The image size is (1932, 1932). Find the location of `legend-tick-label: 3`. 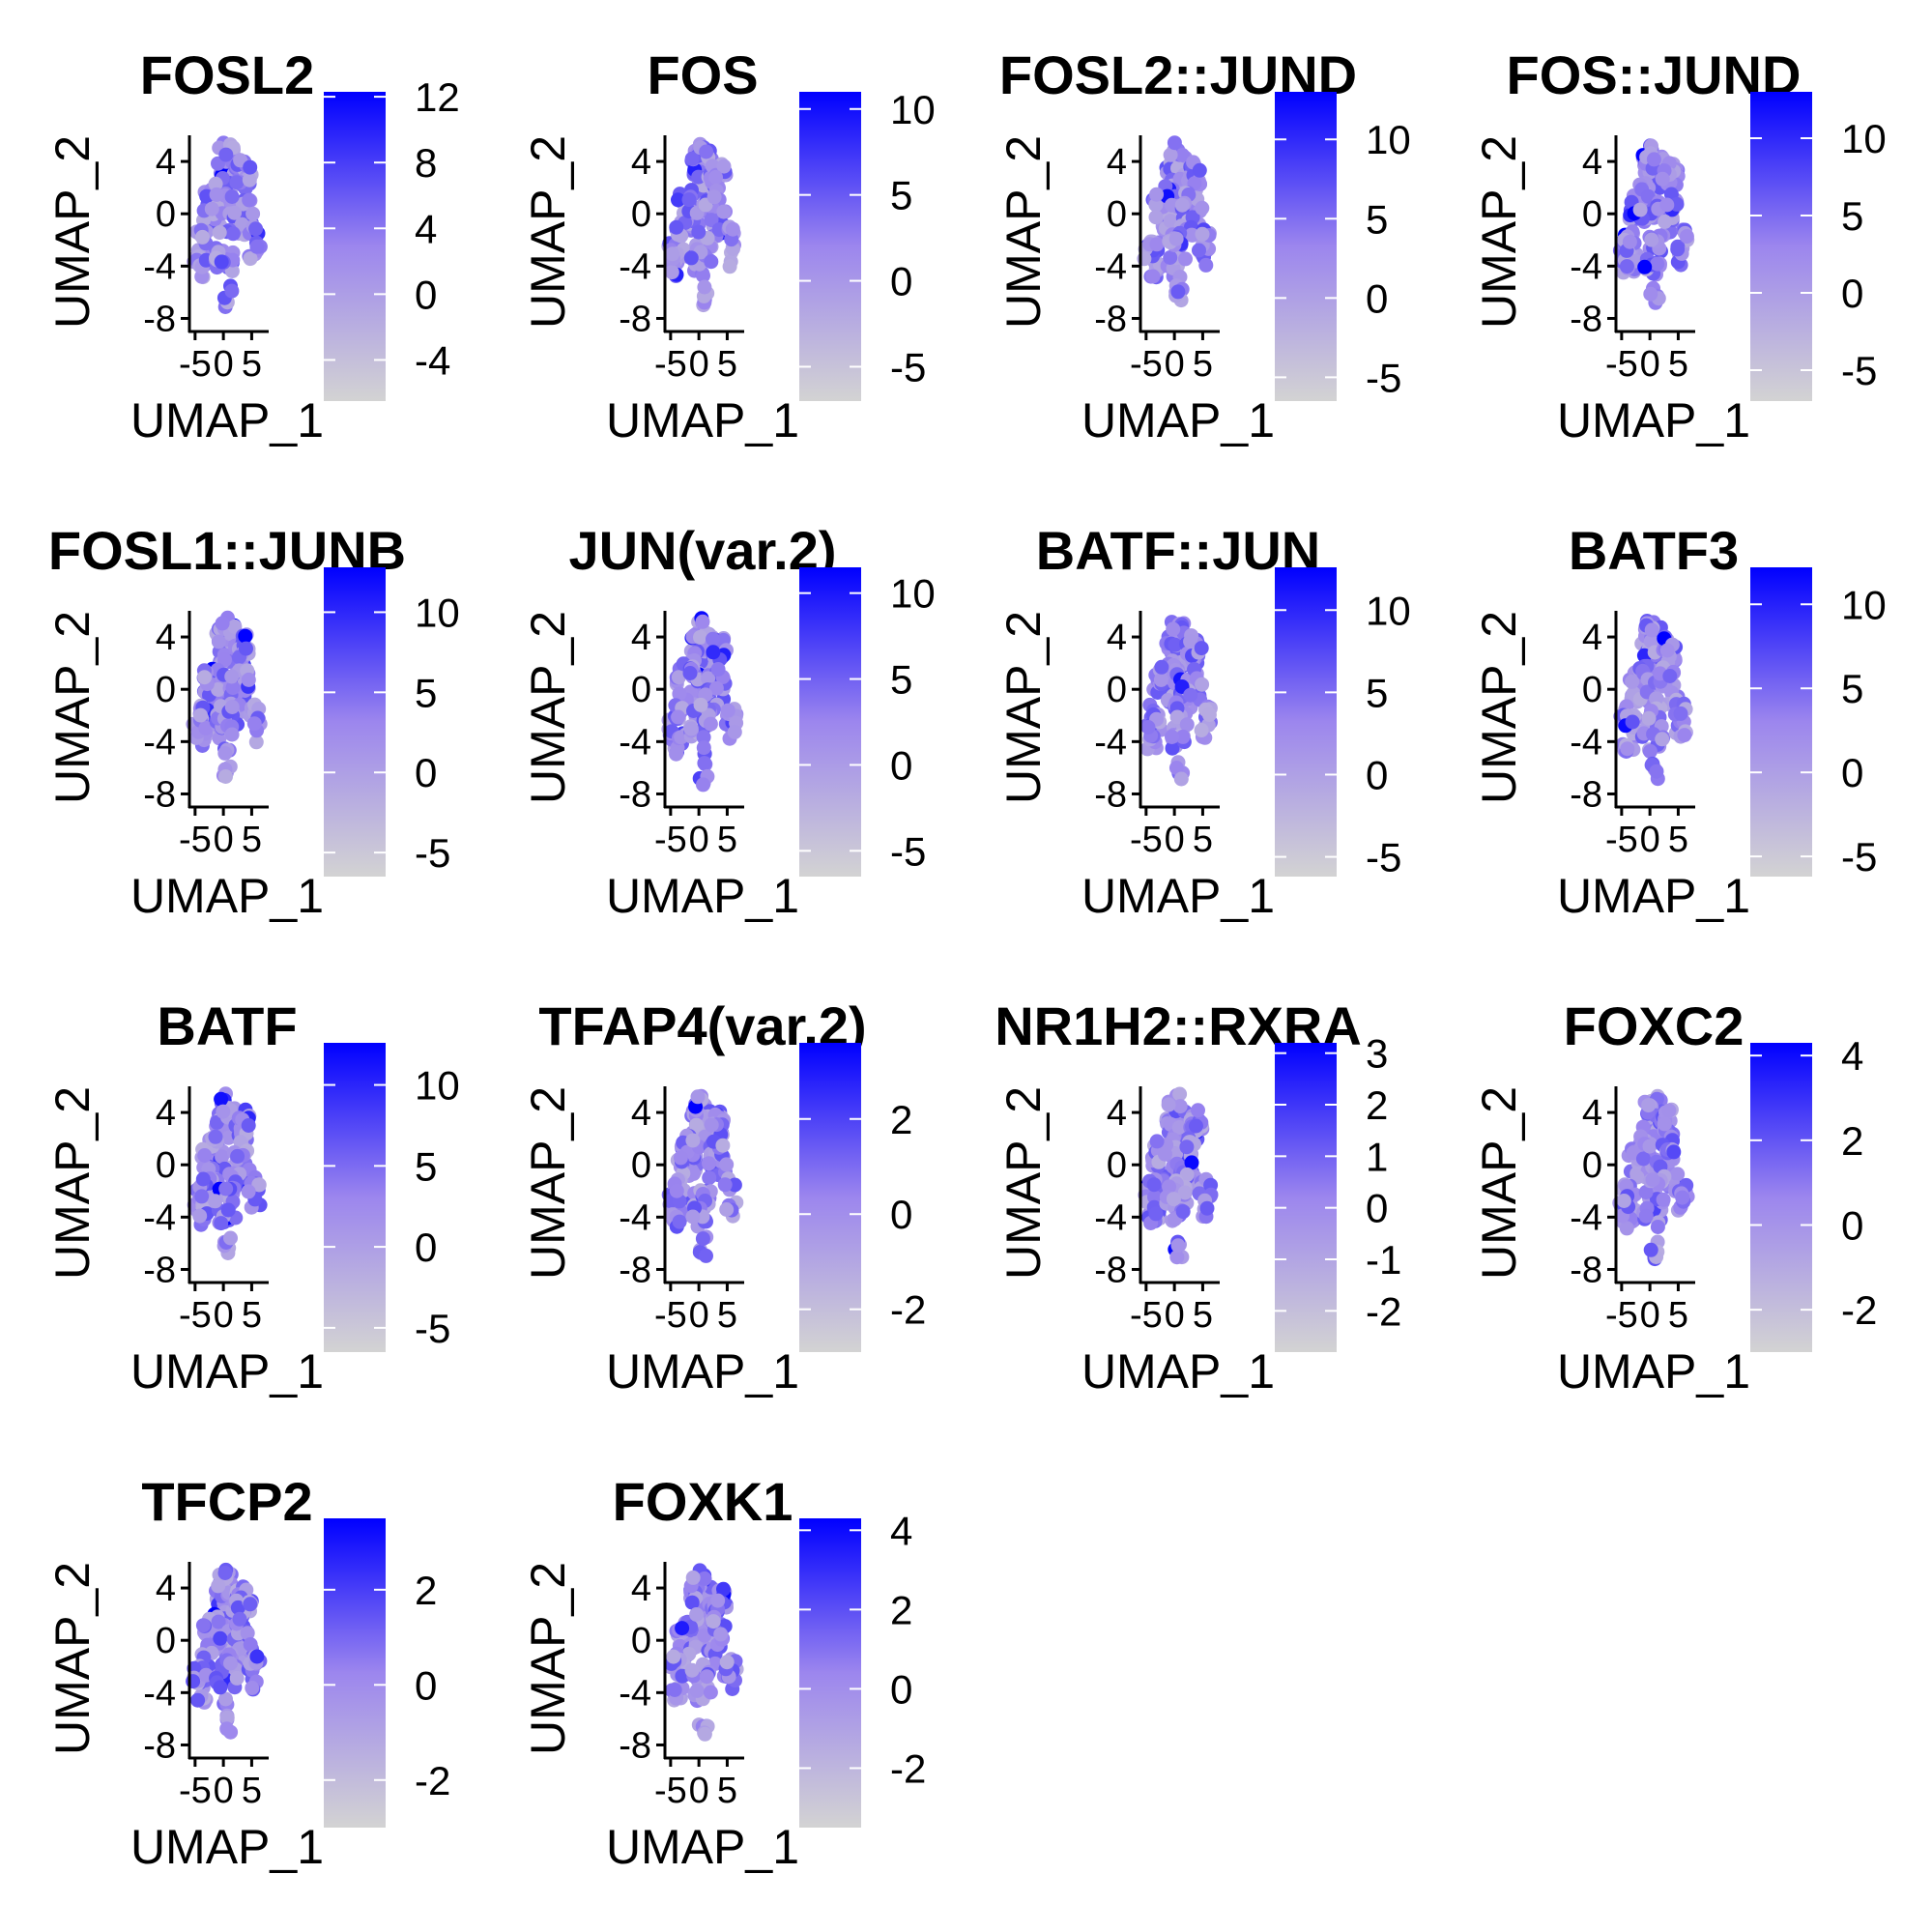

legend-tick-label: 3 is located at coordinates (1377, 1054).